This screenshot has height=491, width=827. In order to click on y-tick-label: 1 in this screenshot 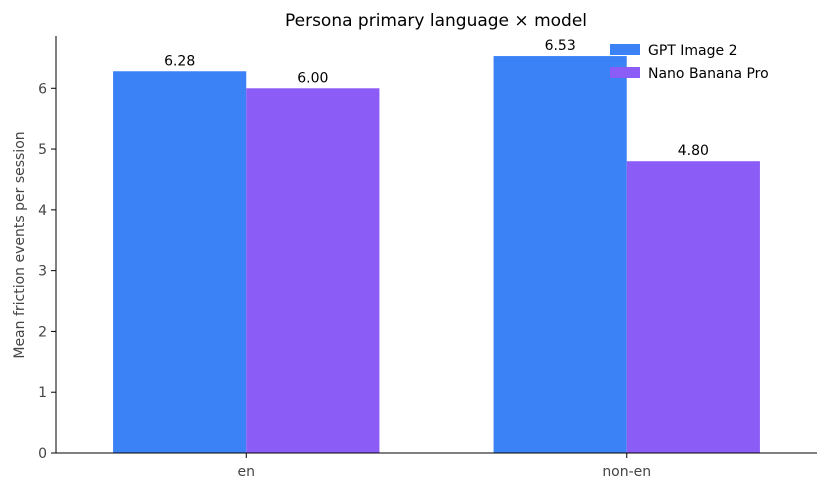, I will do `click(42, 393)`.